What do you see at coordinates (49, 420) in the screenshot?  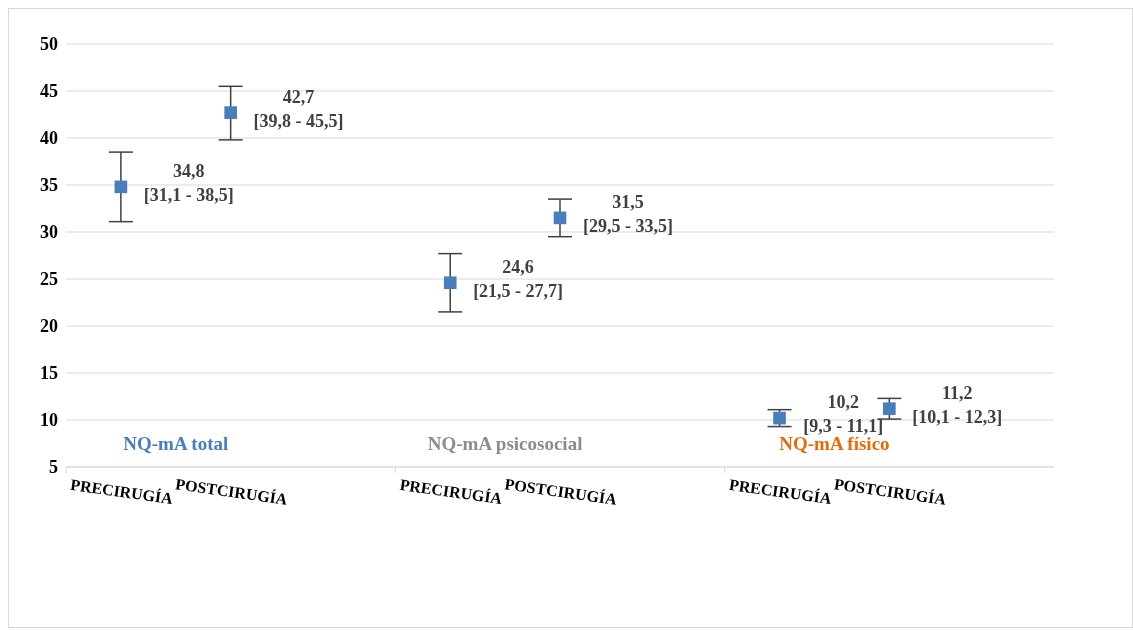 I see `y-tick-label: 10` at bounding box center [49, 420].